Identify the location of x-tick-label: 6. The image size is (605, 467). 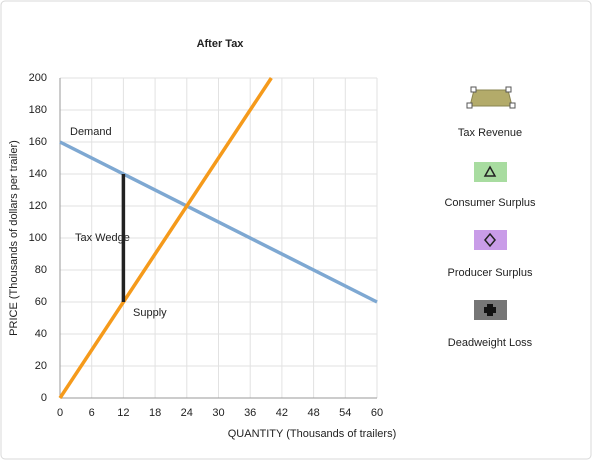
(92, 413).